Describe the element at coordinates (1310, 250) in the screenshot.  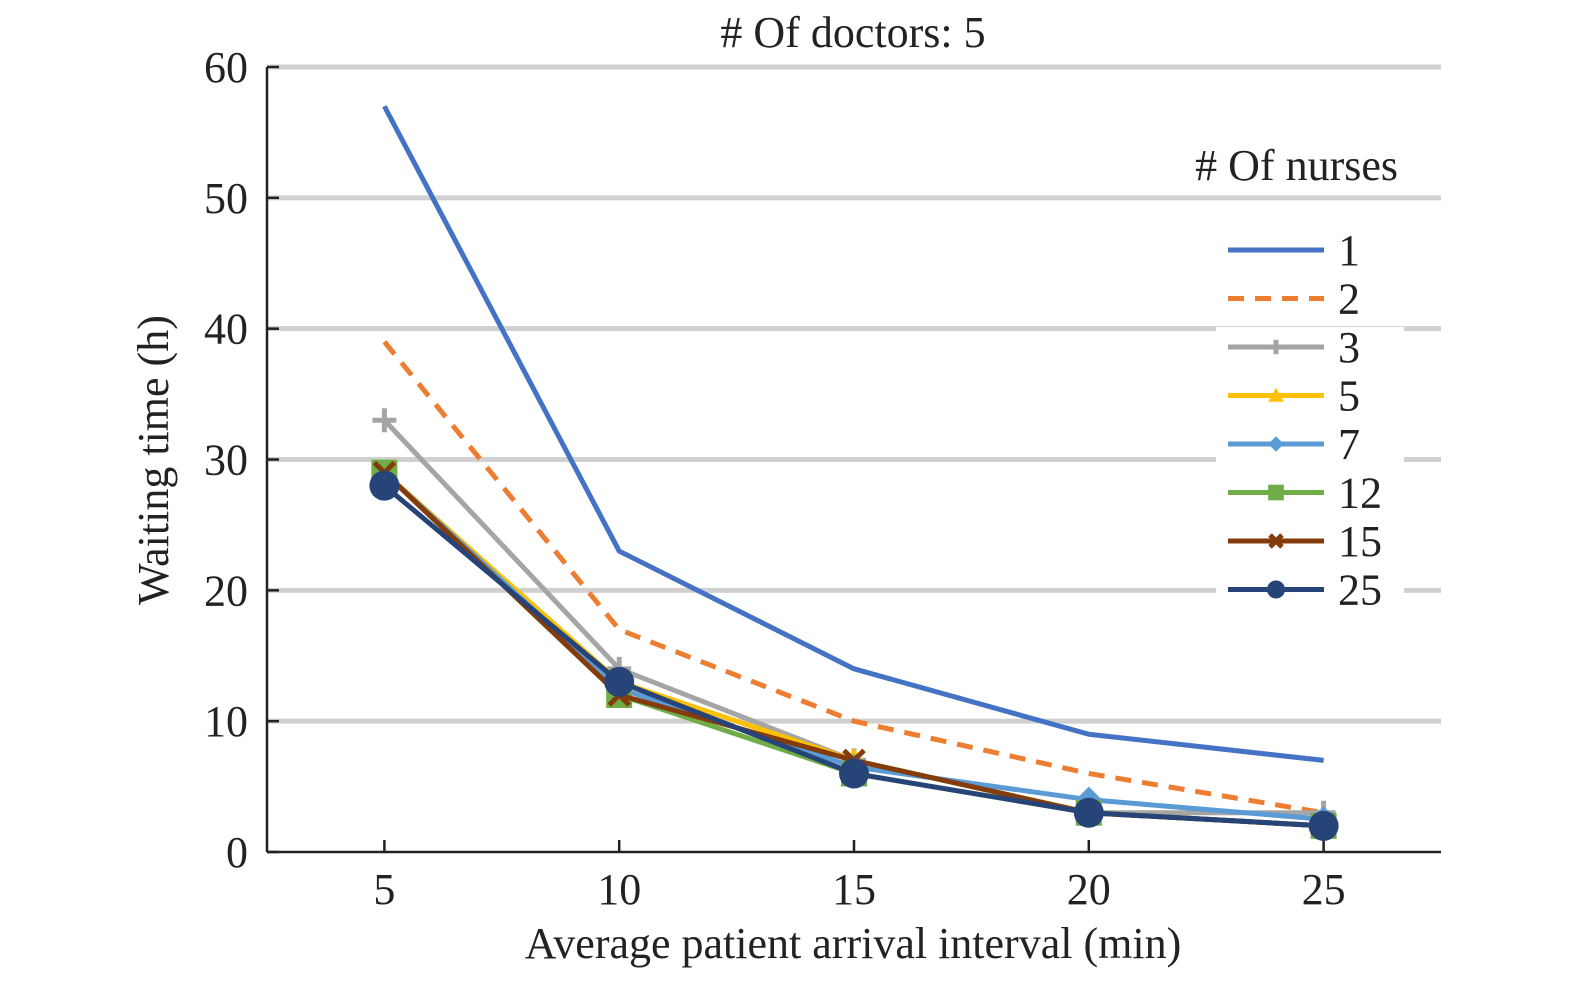
I see `legend-item-1: 1` at that location.